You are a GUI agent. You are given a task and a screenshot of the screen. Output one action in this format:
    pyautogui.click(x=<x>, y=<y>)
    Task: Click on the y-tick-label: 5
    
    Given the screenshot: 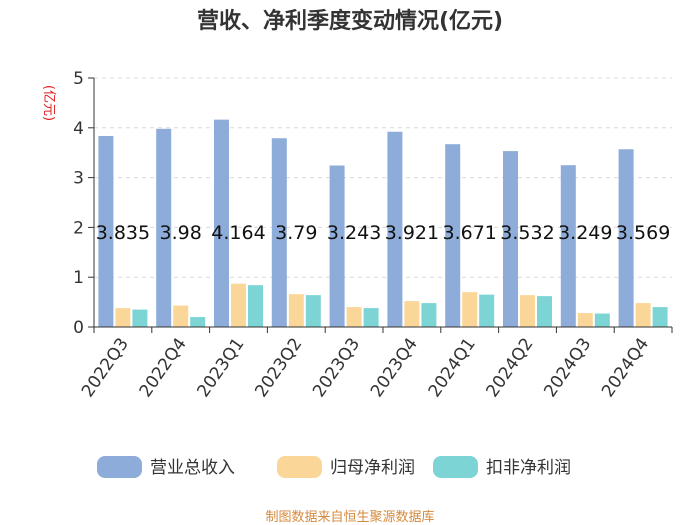 What is the action you would take?
    pyautogui.click(x=78, y=79)
    